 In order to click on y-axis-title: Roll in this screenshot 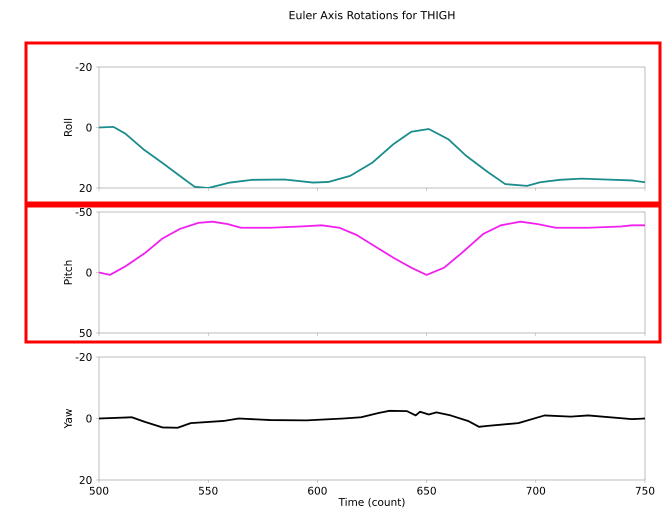, I will do `click(68, 127)`.